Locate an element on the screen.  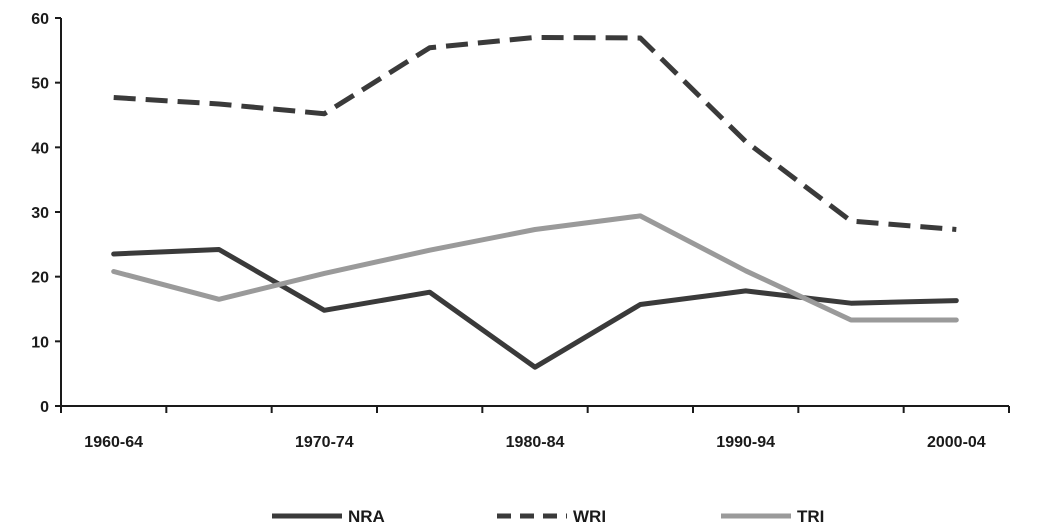
legend-label-wri: WRI is located at coordinates (589, 515).